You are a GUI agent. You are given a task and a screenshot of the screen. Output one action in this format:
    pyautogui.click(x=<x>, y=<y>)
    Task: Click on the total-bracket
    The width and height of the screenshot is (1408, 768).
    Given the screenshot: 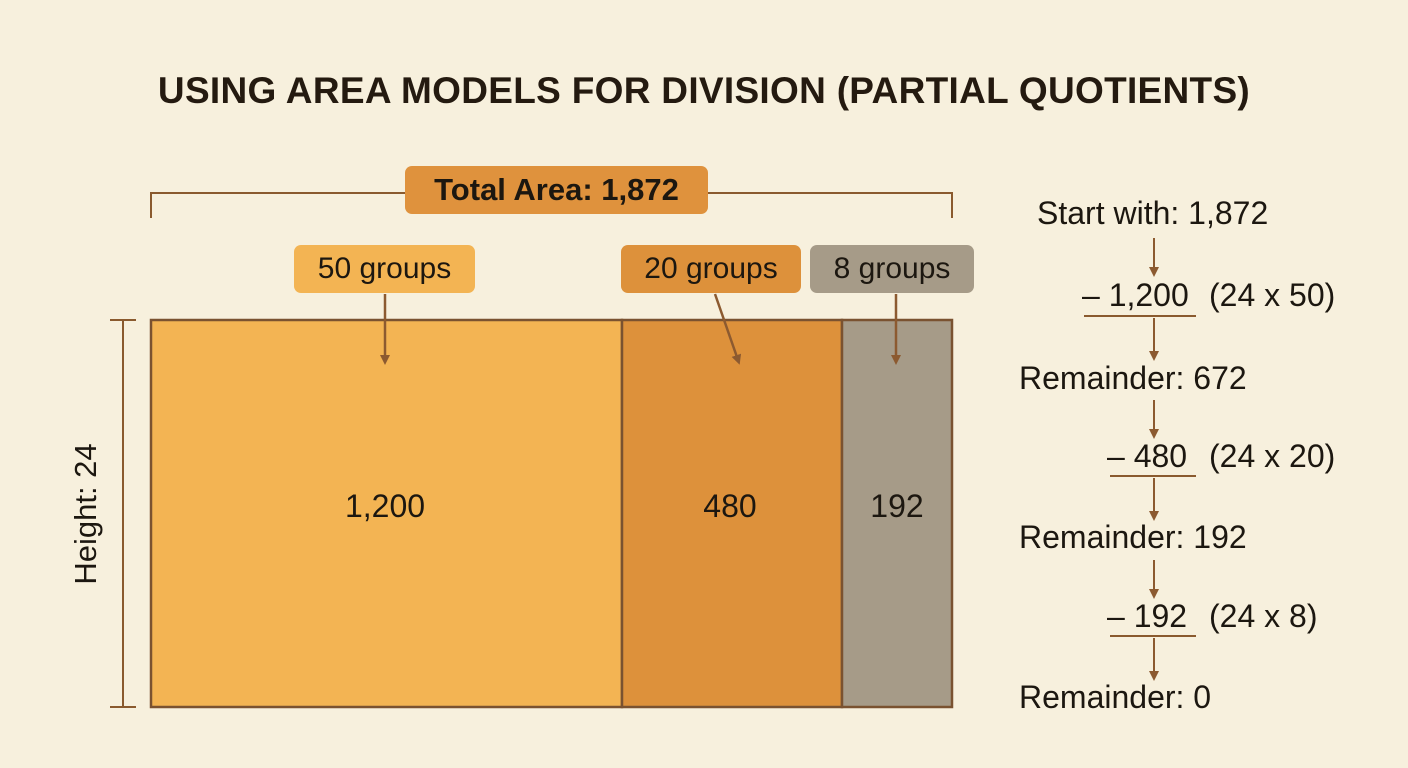 What is the action you would take?
    pyautogui.click(x=551, y=205)
    